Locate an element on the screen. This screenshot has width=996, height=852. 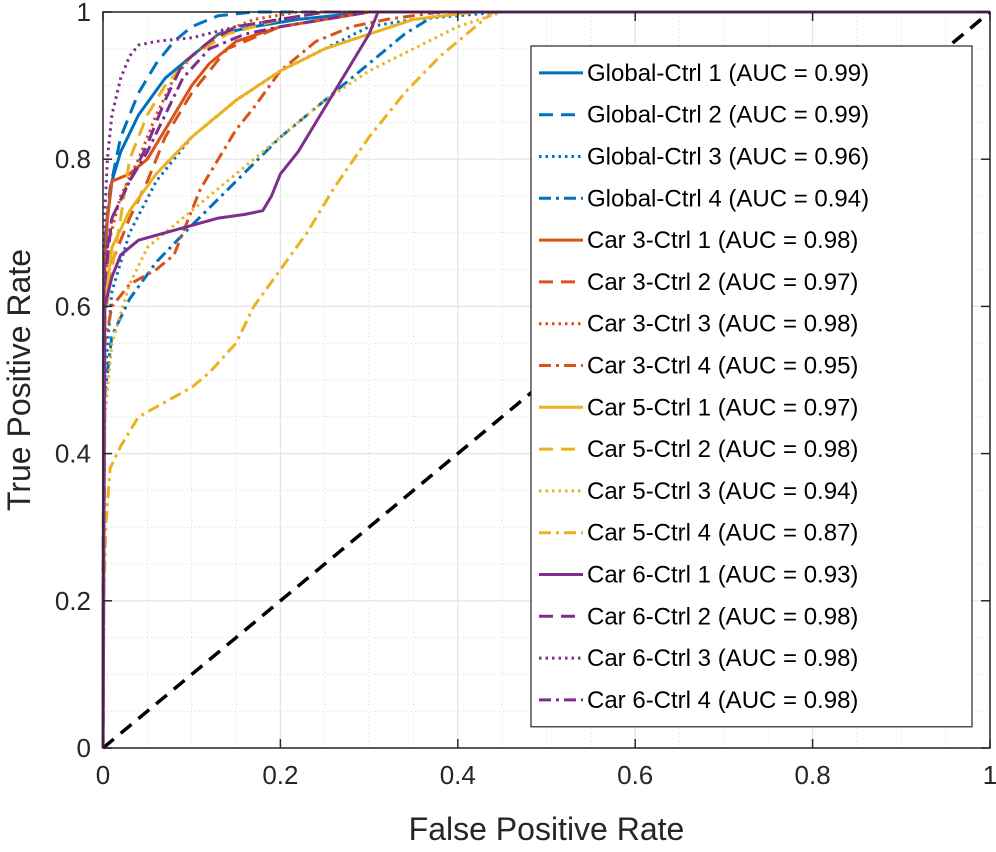
y-tick-label: 0.4 is located at coordinates (73, 454).